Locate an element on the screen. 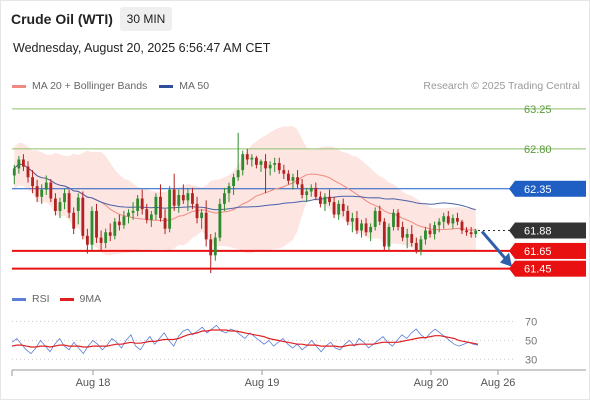 The width and height of the screenshot is (590, 400). level-label-box-62.35 is located at coordinates (550, 188).